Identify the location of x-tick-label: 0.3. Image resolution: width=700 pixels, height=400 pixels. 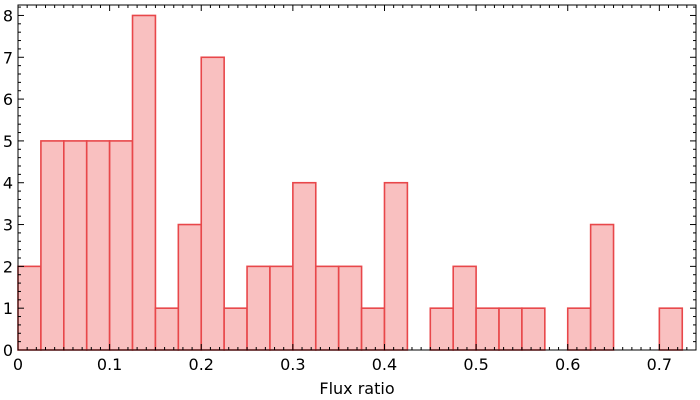
(292, 364).